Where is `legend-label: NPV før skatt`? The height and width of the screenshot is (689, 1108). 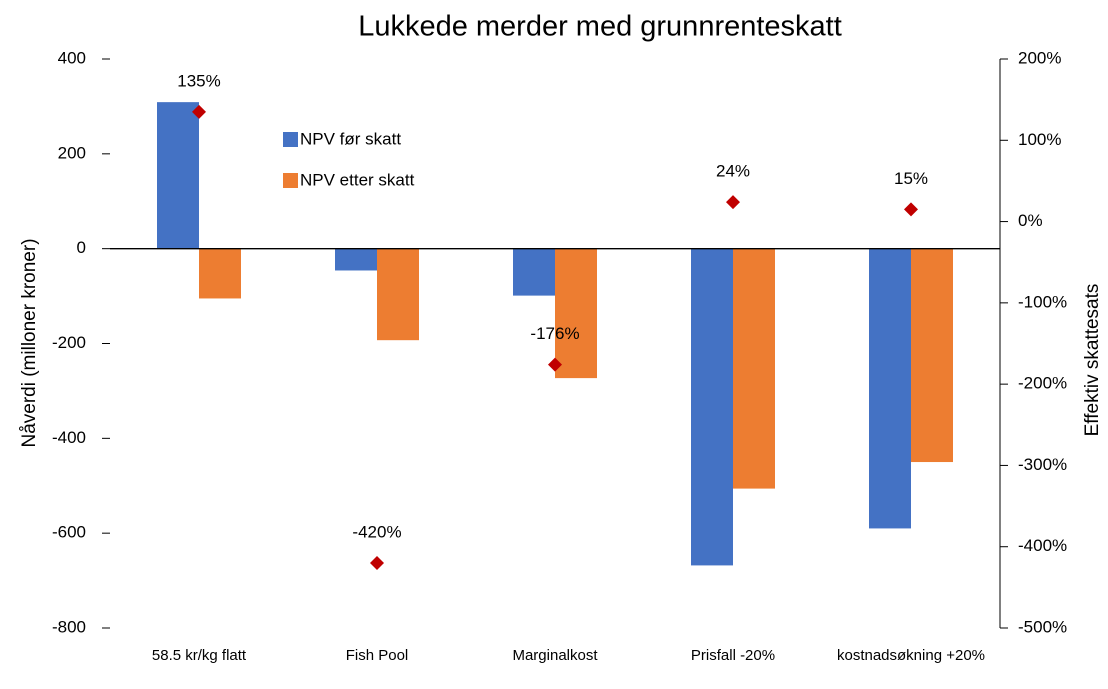 legend-label: NPV før skatt is located at coordinates (350, 138).